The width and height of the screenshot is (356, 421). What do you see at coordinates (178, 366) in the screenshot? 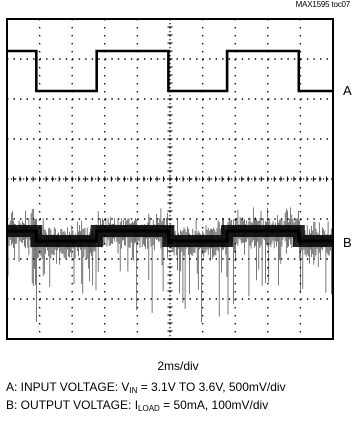
I see `timebase-label: 2ms/div` at bounding box center [178, 366].